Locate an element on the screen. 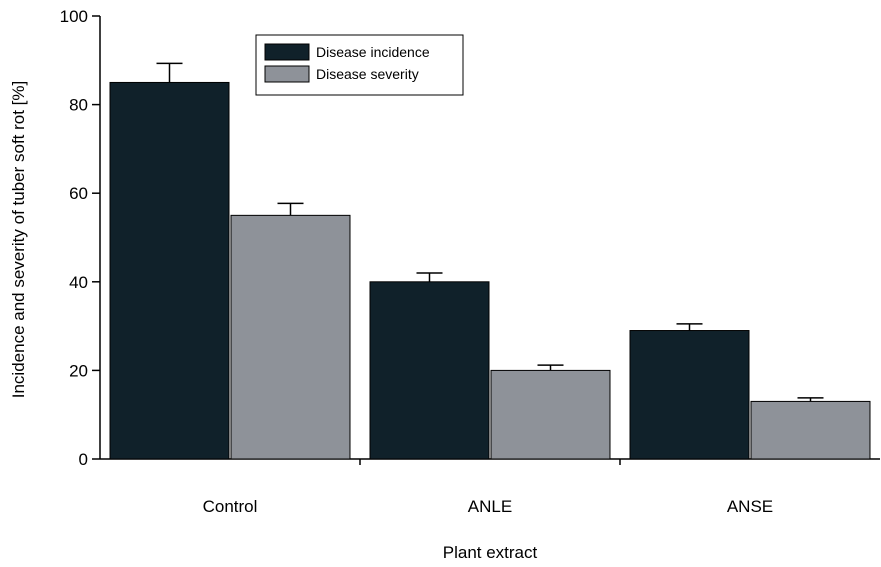 Image resolution: width=881 pixels, height=567 pixels. bar-control-disease-severity is located at coordinates (290, 337).